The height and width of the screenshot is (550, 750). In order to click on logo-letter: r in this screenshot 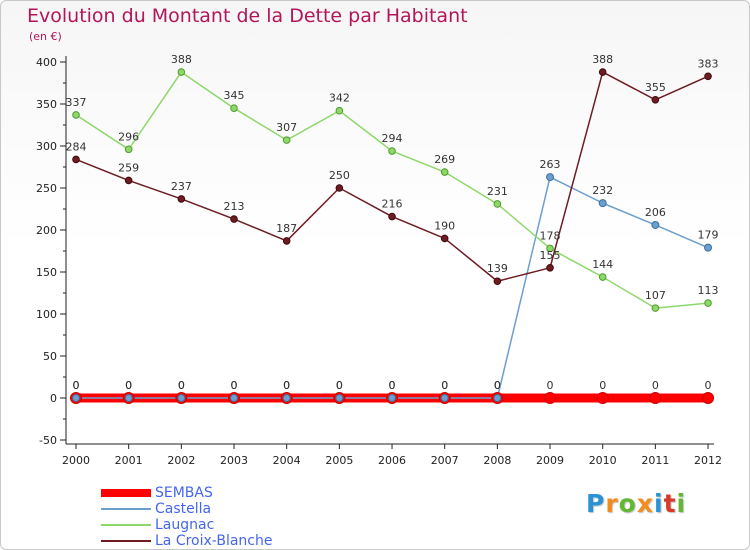, I will do `click(612, 503)`.